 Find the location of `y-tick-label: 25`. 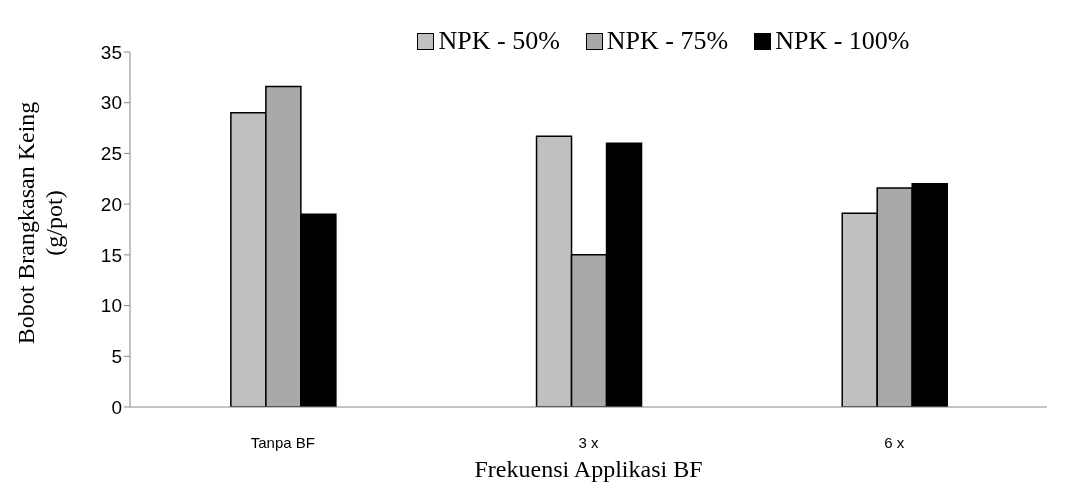

y-tick-label: 25 is located at coordinates (111, 154).